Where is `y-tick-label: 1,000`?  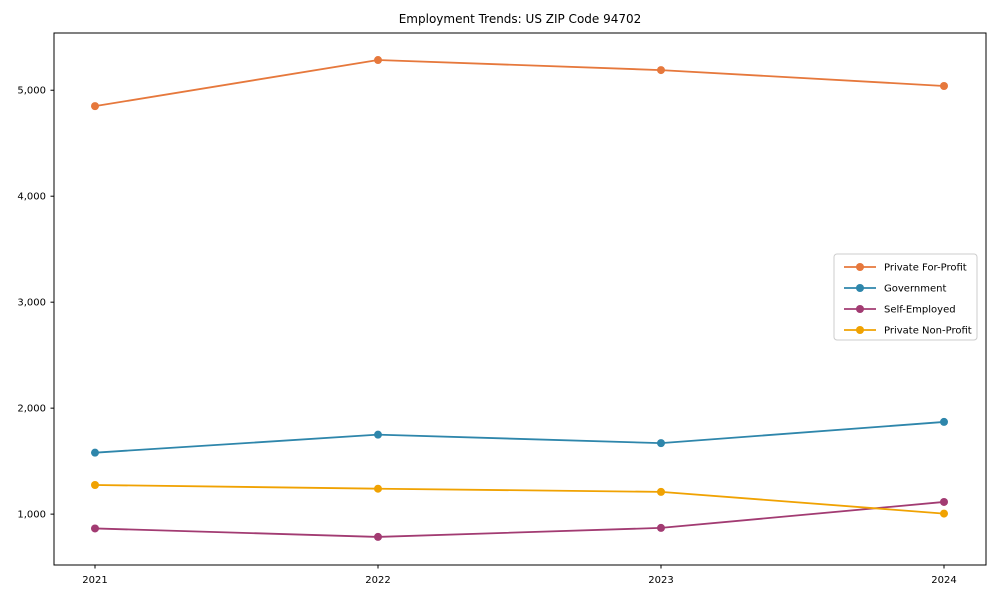 y-tick-label: 1,000 is located at coordinates (31, 515).